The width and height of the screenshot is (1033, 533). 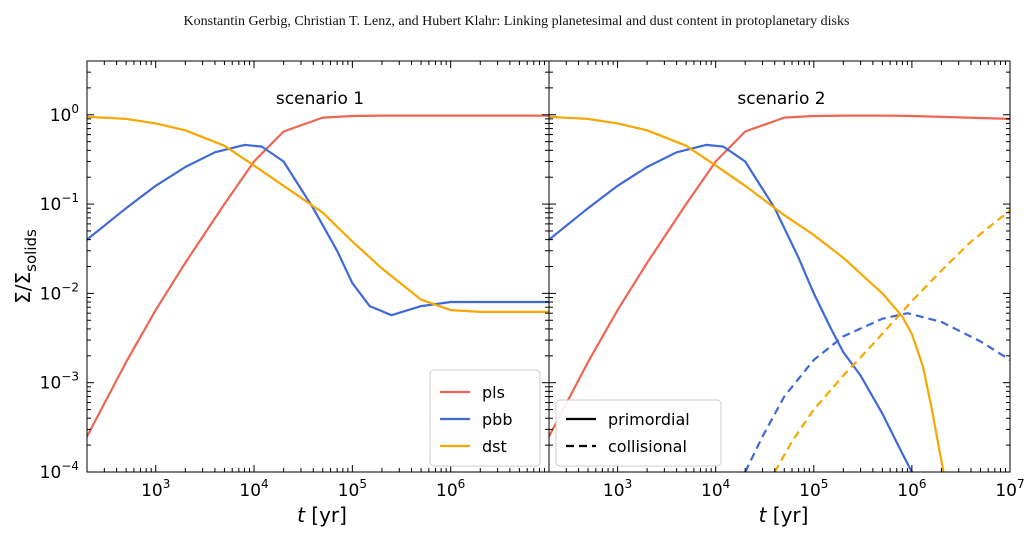 What do you see at coordinates (493, 392) in the screenshot?
I see `legend-label-pls: pls` at bounding box center [493, 392].